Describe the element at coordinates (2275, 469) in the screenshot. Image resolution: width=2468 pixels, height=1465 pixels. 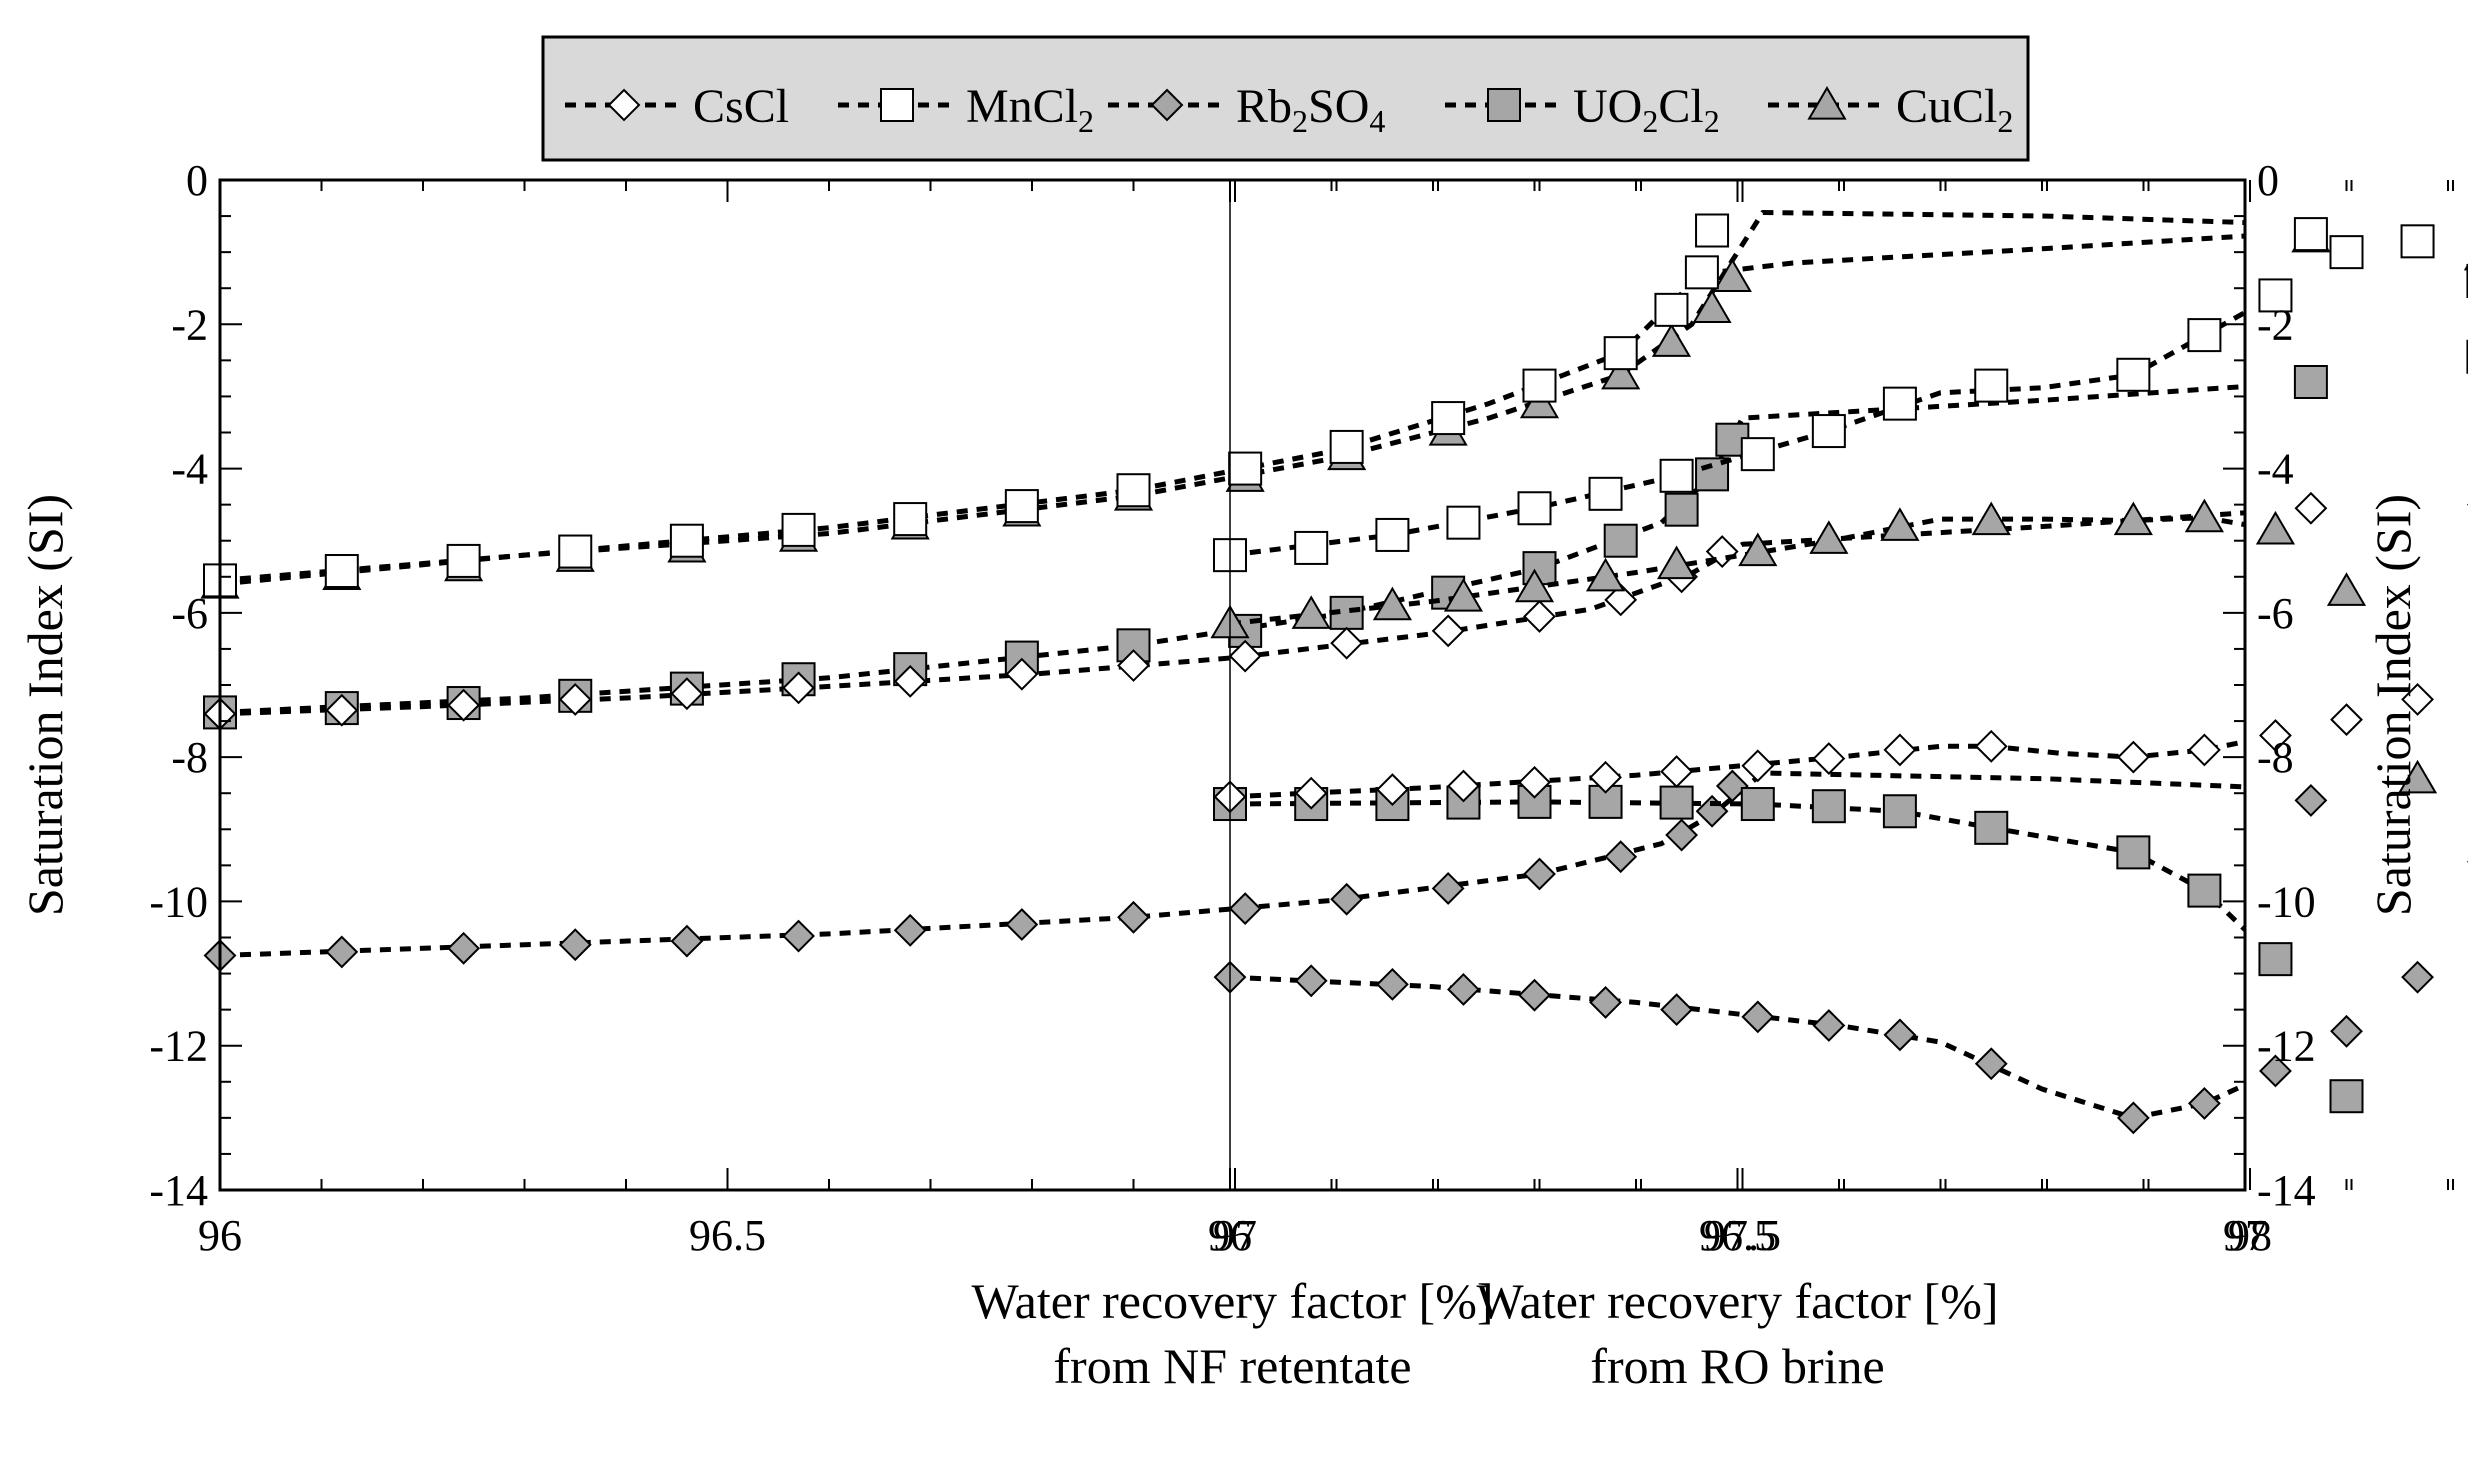
I see `y-tick-label-right: -4` at that location.